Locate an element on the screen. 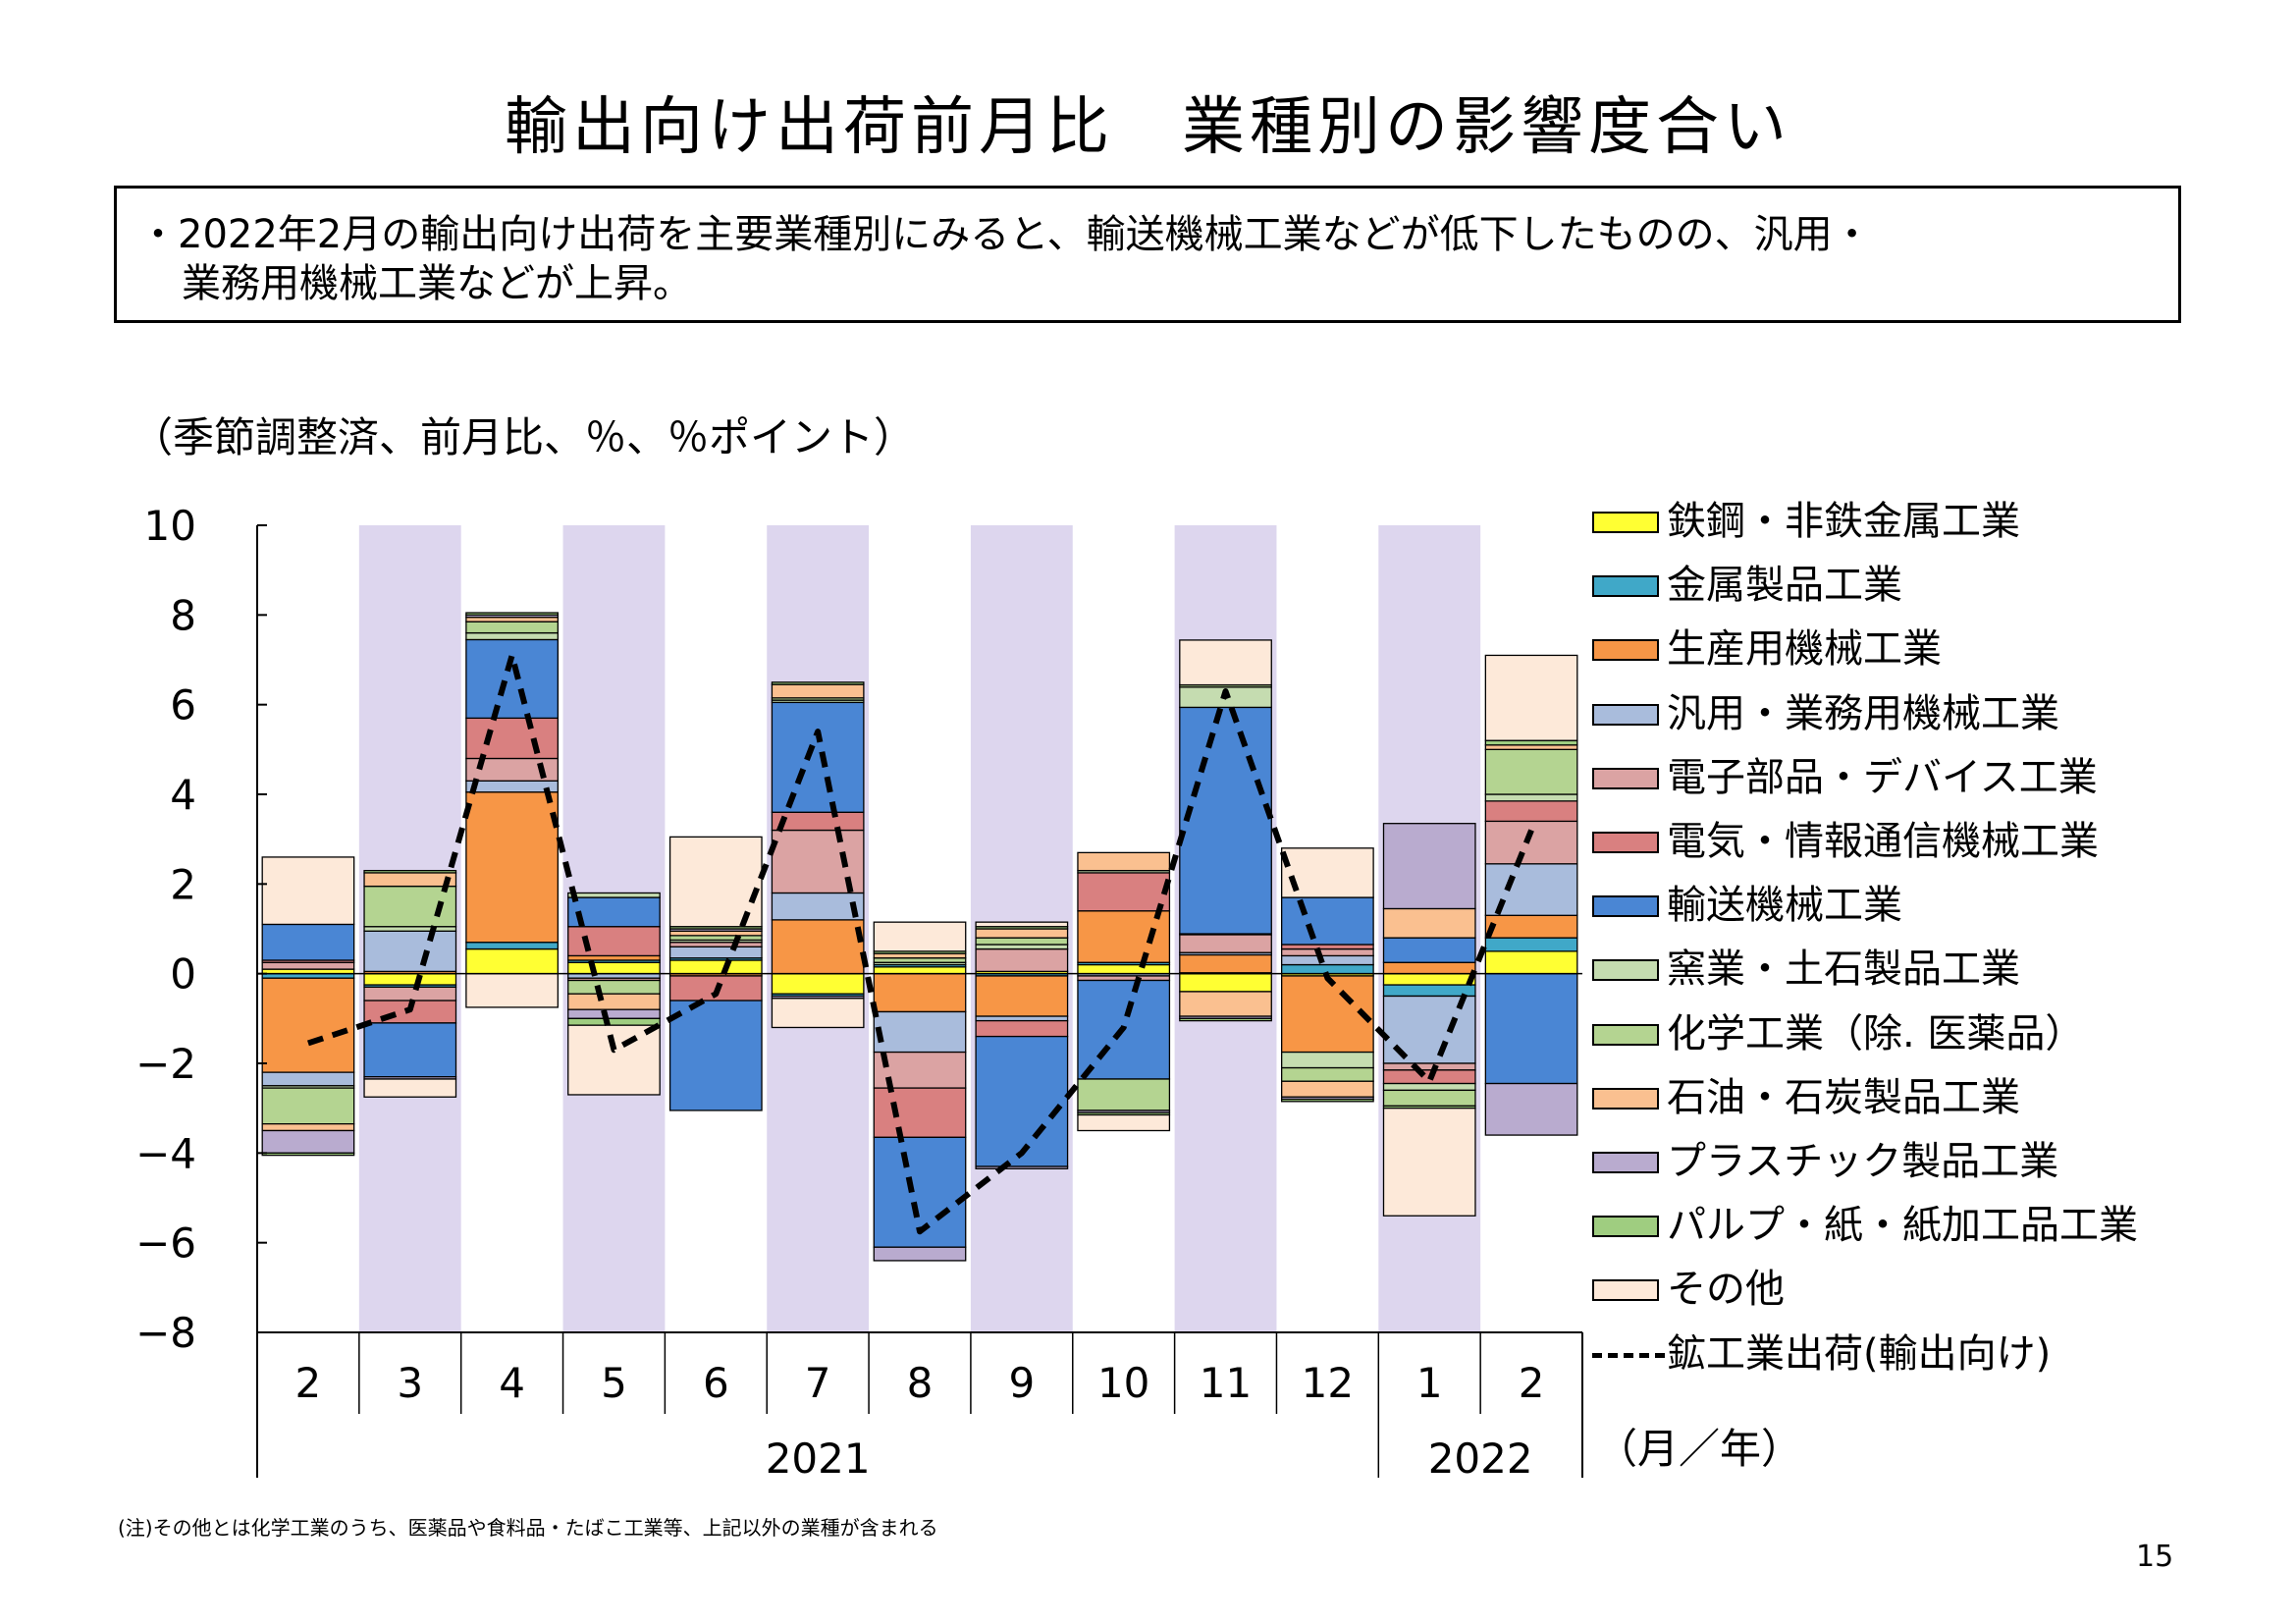  year-label-1: 2022 is located at coordinates (1480, 1459).